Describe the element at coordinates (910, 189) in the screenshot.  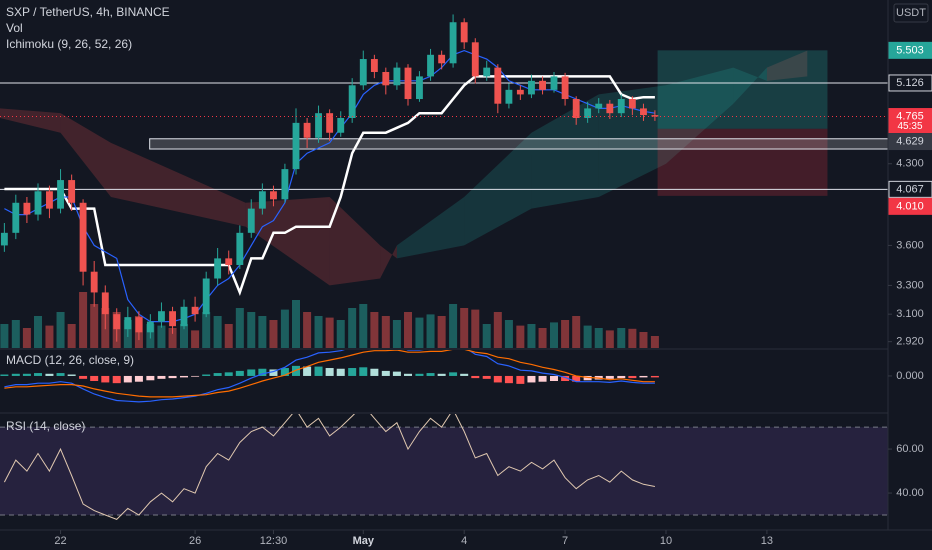
I see `price-tag-label: 4.067` at that location.